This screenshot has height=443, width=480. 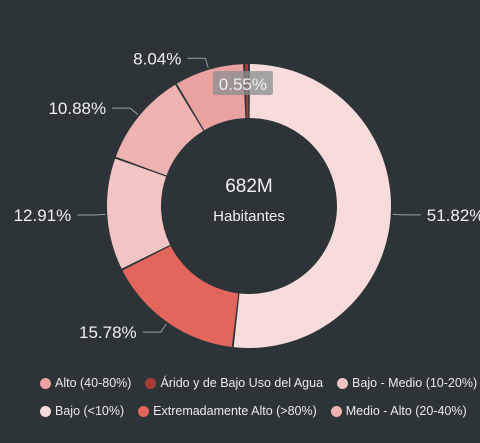 What do you see at coordinates (242, 383) in the screenshot?
I see `legend-label: Árido y de Bajo Uso del Agua` at bounding box center [242, 383].